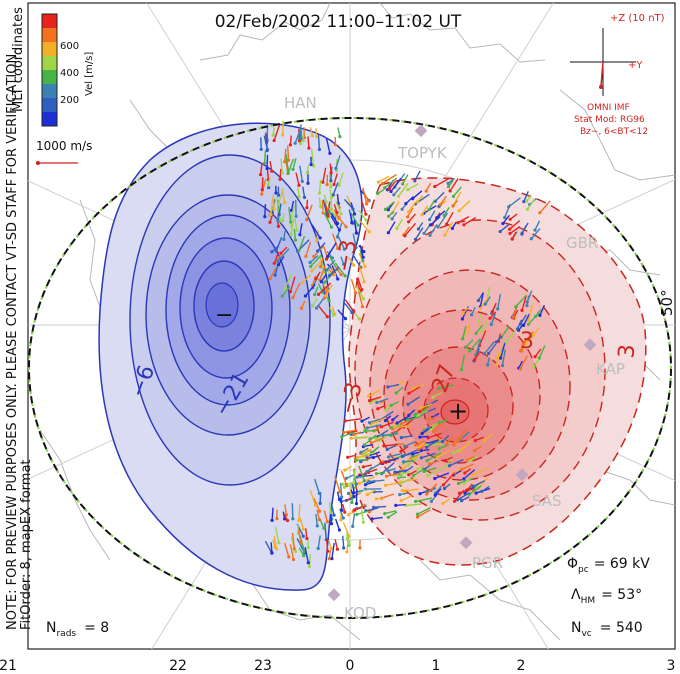  I want to click on coordinates-label: MLT coordinates, so click(18, 59).